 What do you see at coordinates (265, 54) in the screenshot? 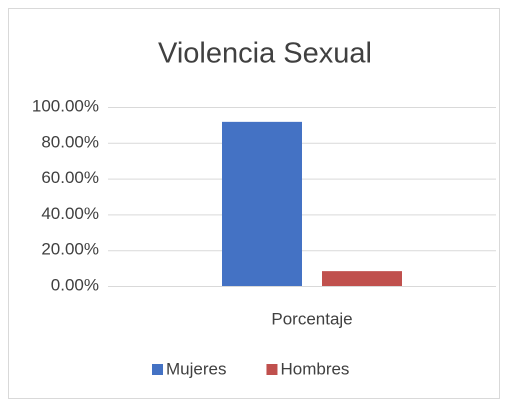
I see `chart-title: Violencia Sexual` at bounding box center [265, 54].